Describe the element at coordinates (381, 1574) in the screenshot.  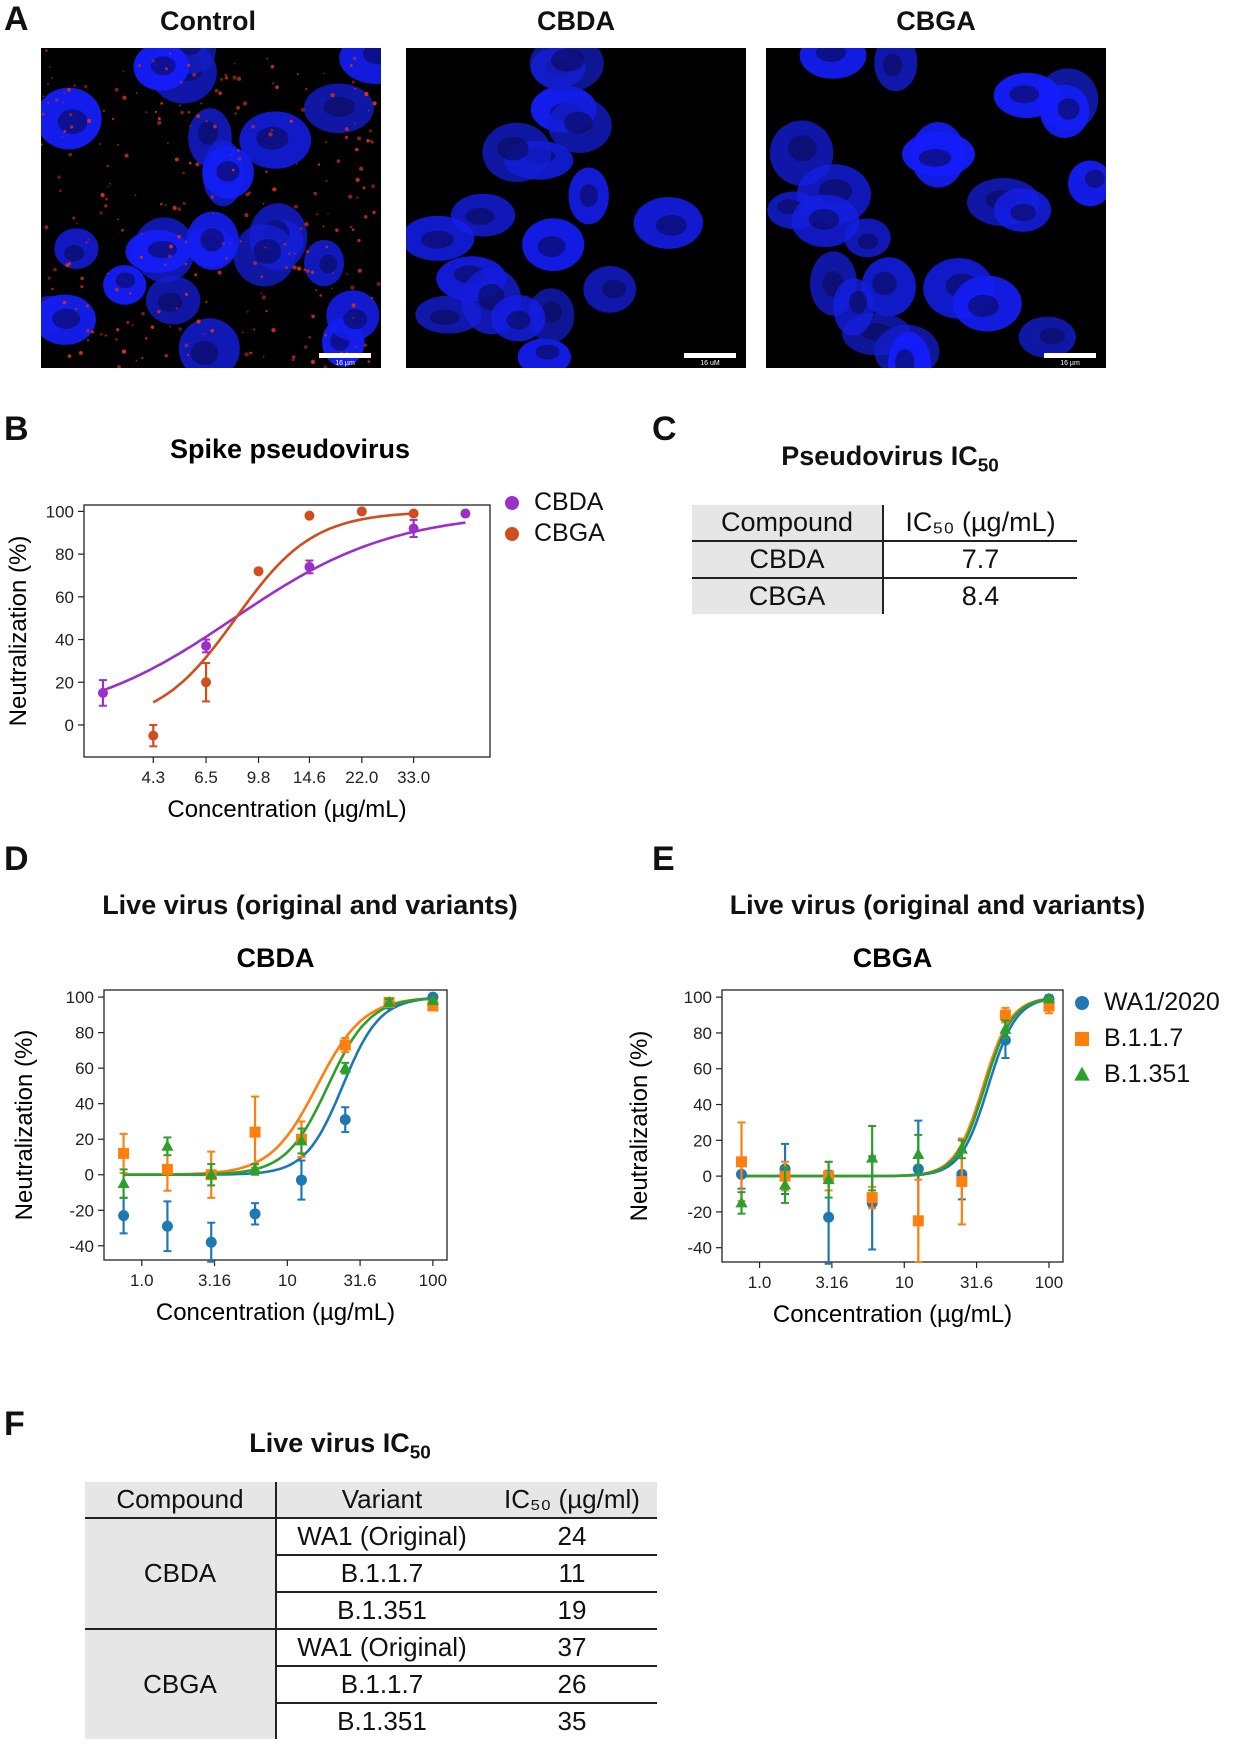
I see `cell-variant: B.1.1.7` at that location.